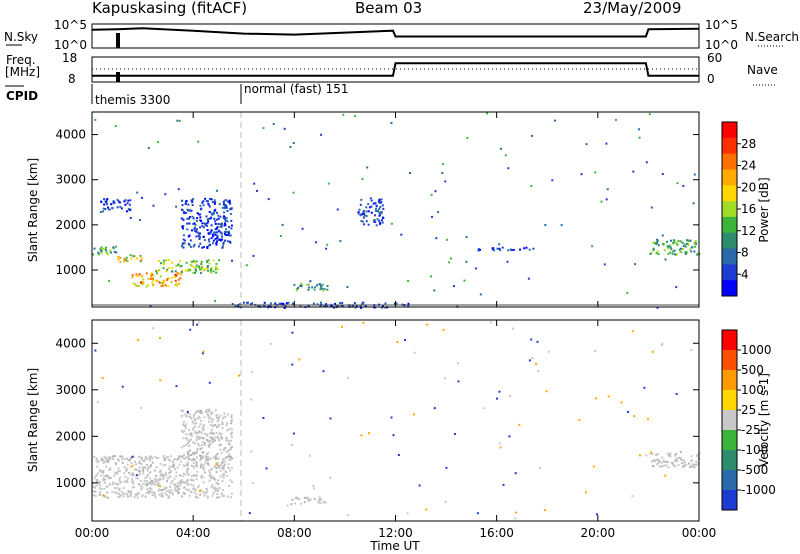 Image resolution: width=800 pixels, height=554 pixels. Describe the element at coordinates (22, 96) in the screenshot. I see `cpid-label: CPID` at that location.